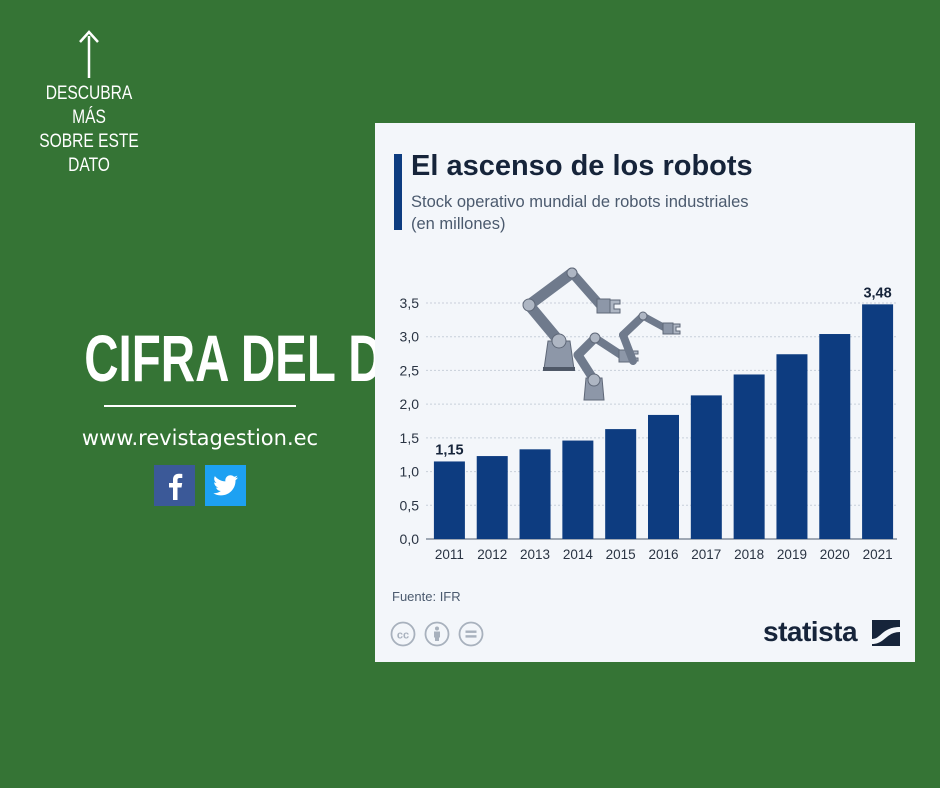  Describe the element at coordinates (621, 484) in the screenshot. I see `bar-2015` at that location.